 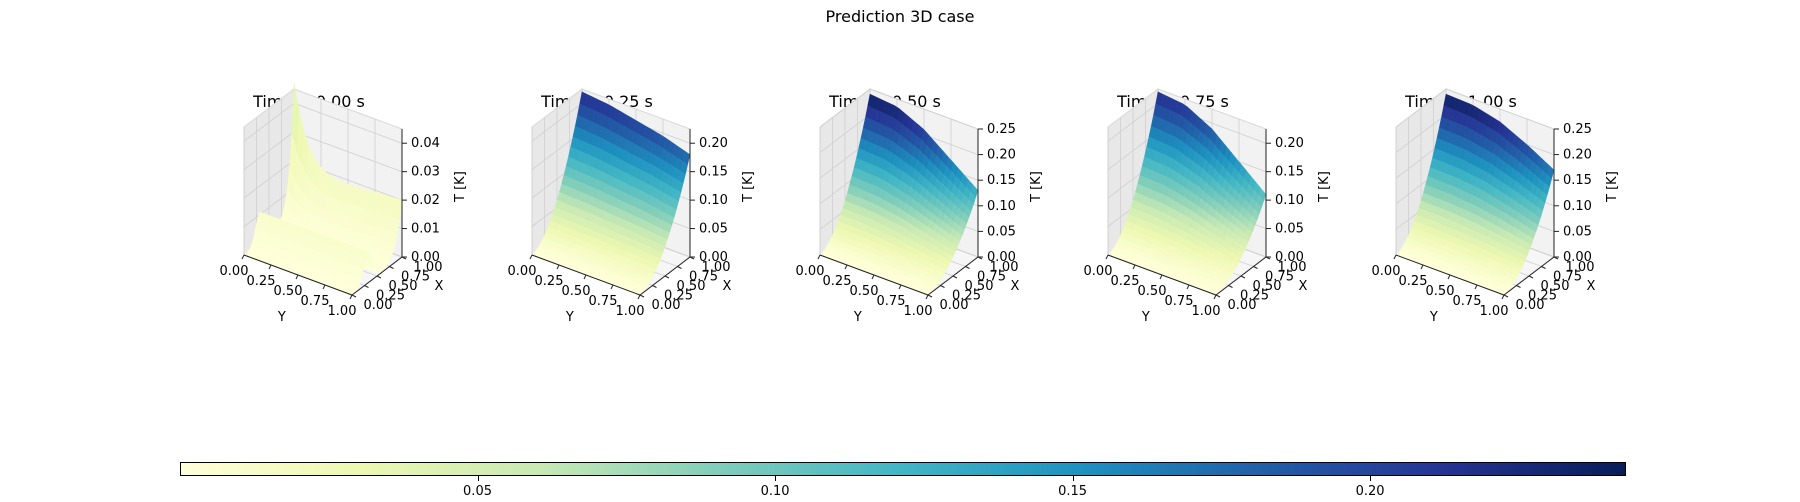 I want to click on colorbar-gradient, so click(x=903, y=469).